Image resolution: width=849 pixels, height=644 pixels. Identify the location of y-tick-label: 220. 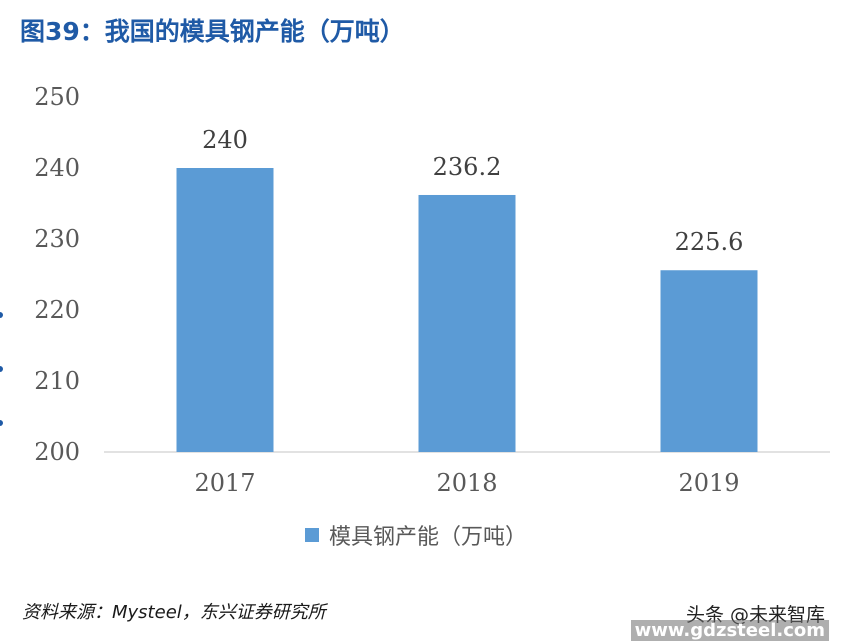
(57, 310).